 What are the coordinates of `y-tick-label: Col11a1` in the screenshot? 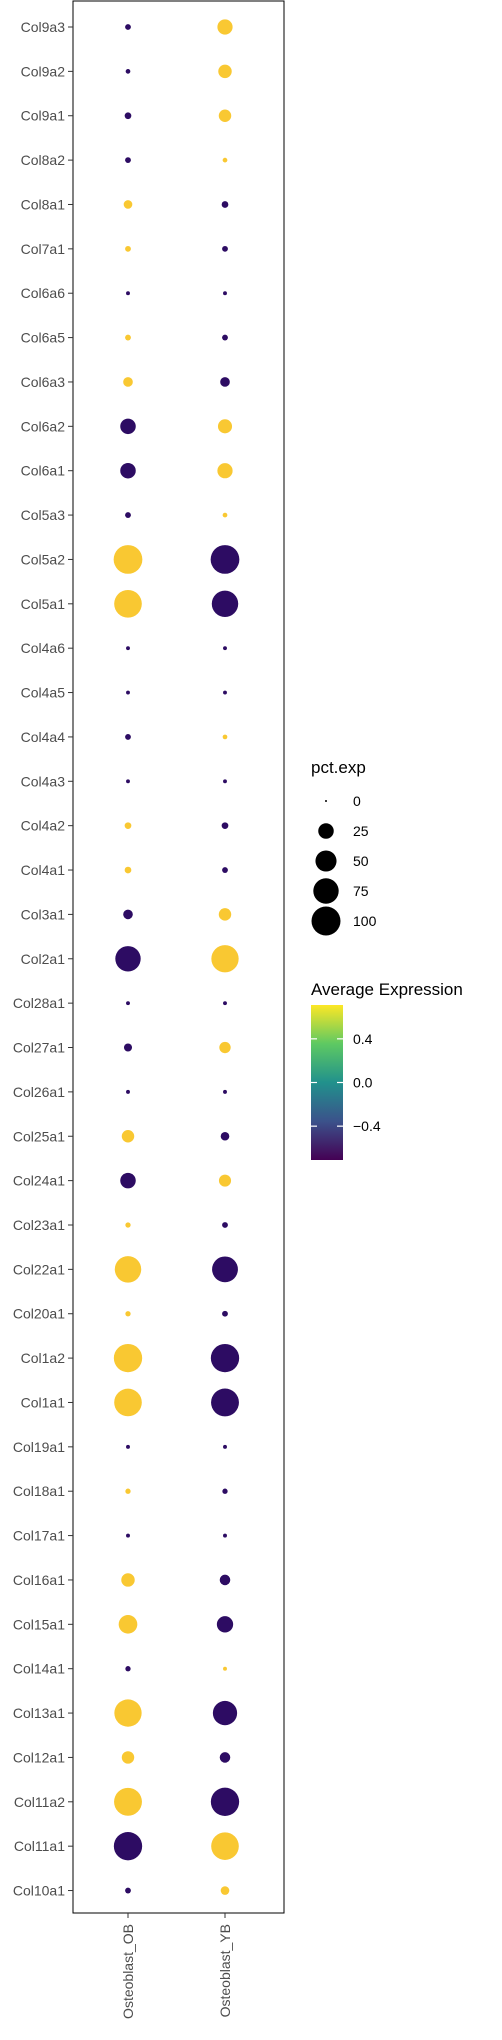 It's located at (39, 1846).